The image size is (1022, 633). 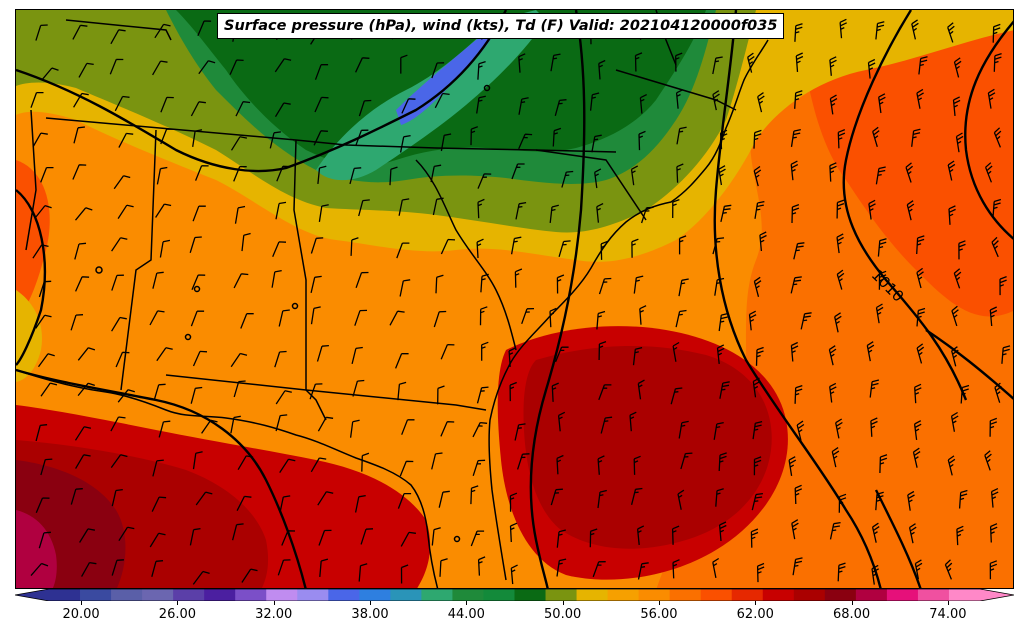 What do you see at coordinates (557, 299) in the screenshot?
I see `isobar-d` at bounding box center [557, 299].